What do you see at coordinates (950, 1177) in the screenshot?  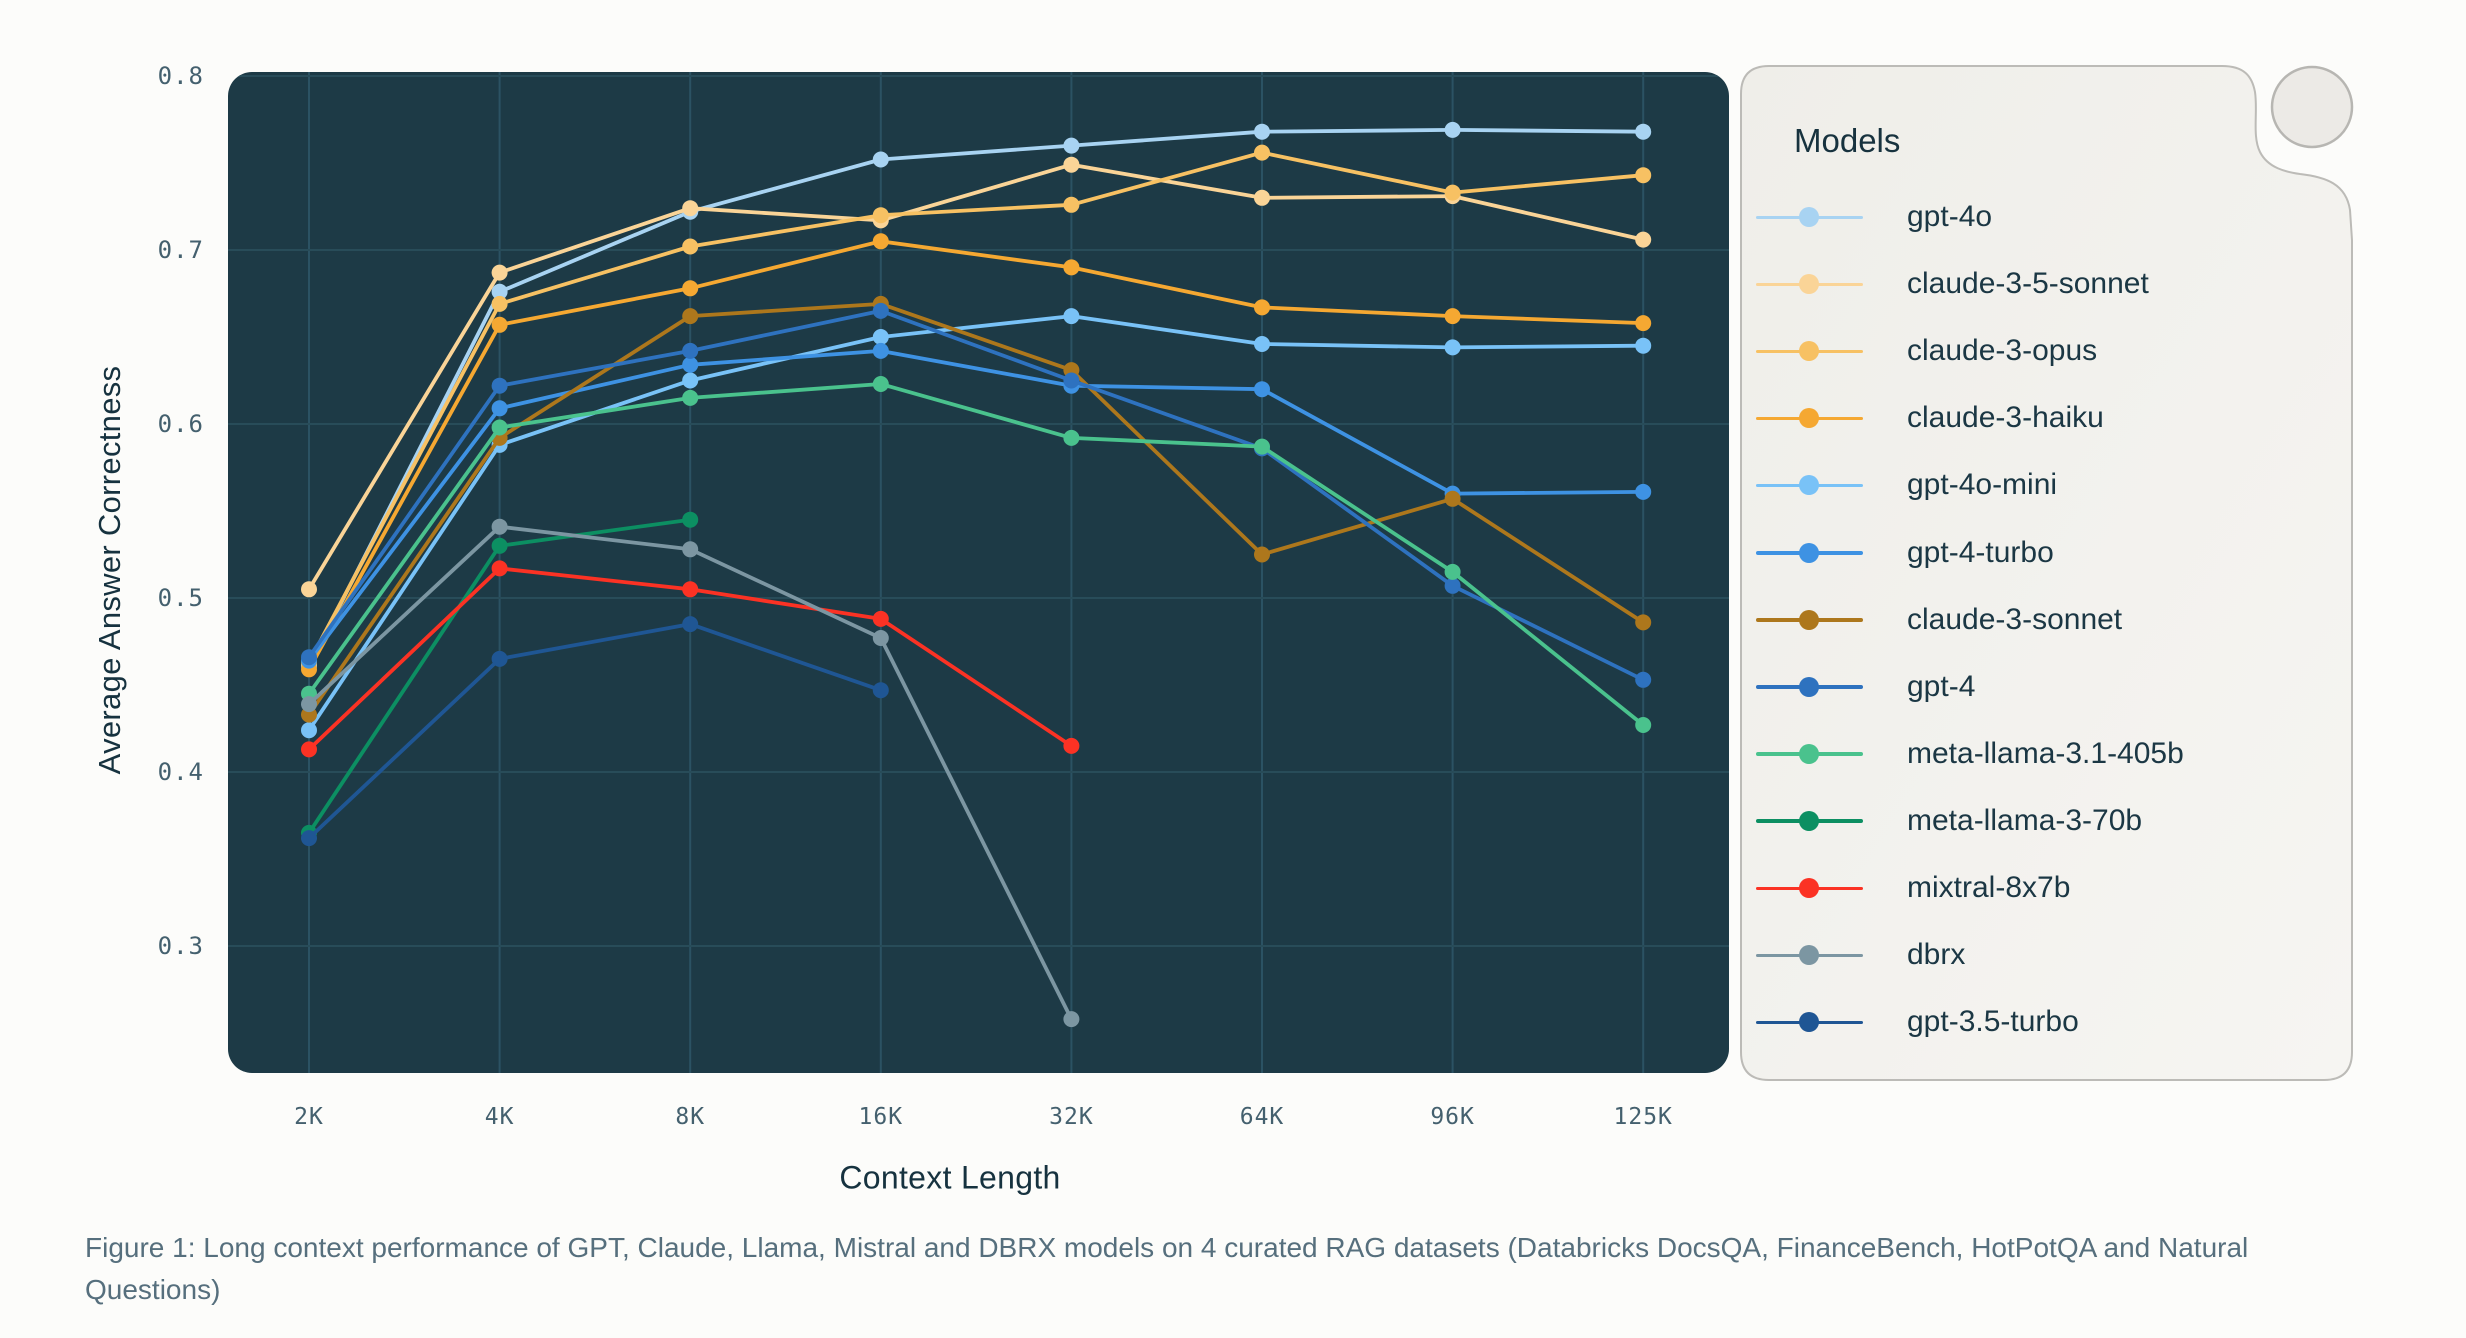 I see `x-axis-title: Context Length` at bounding box center [950, 1177].